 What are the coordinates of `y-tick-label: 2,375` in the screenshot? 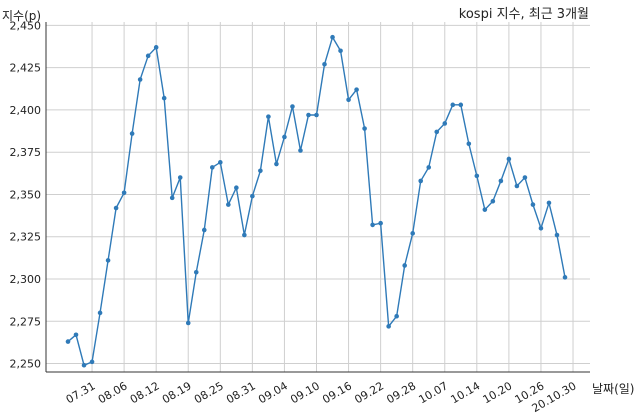 It's located at (26, 152).